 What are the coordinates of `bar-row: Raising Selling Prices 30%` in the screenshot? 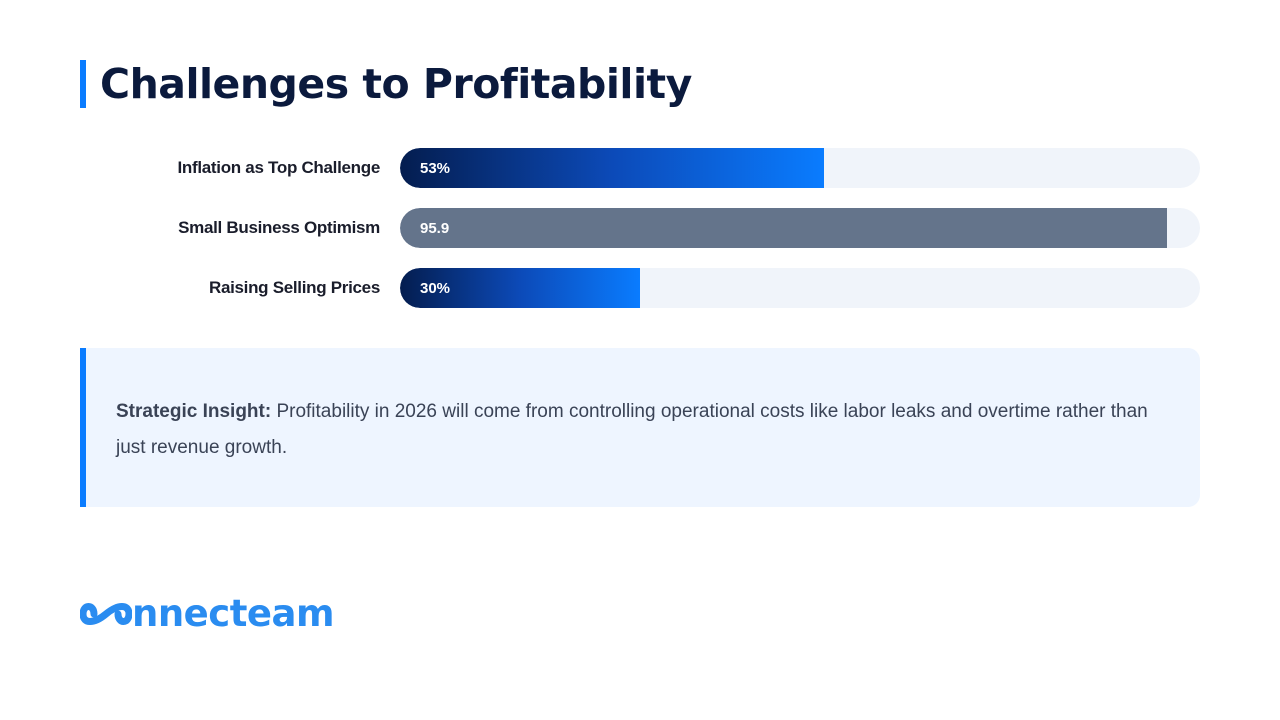 It's located at (640, 288).